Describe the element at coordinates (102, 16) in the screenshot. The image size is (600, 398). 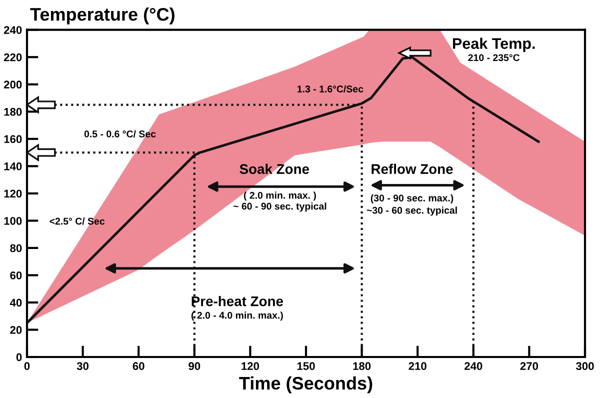
I see `y-axis-title: Temperature (°C)` at that location.